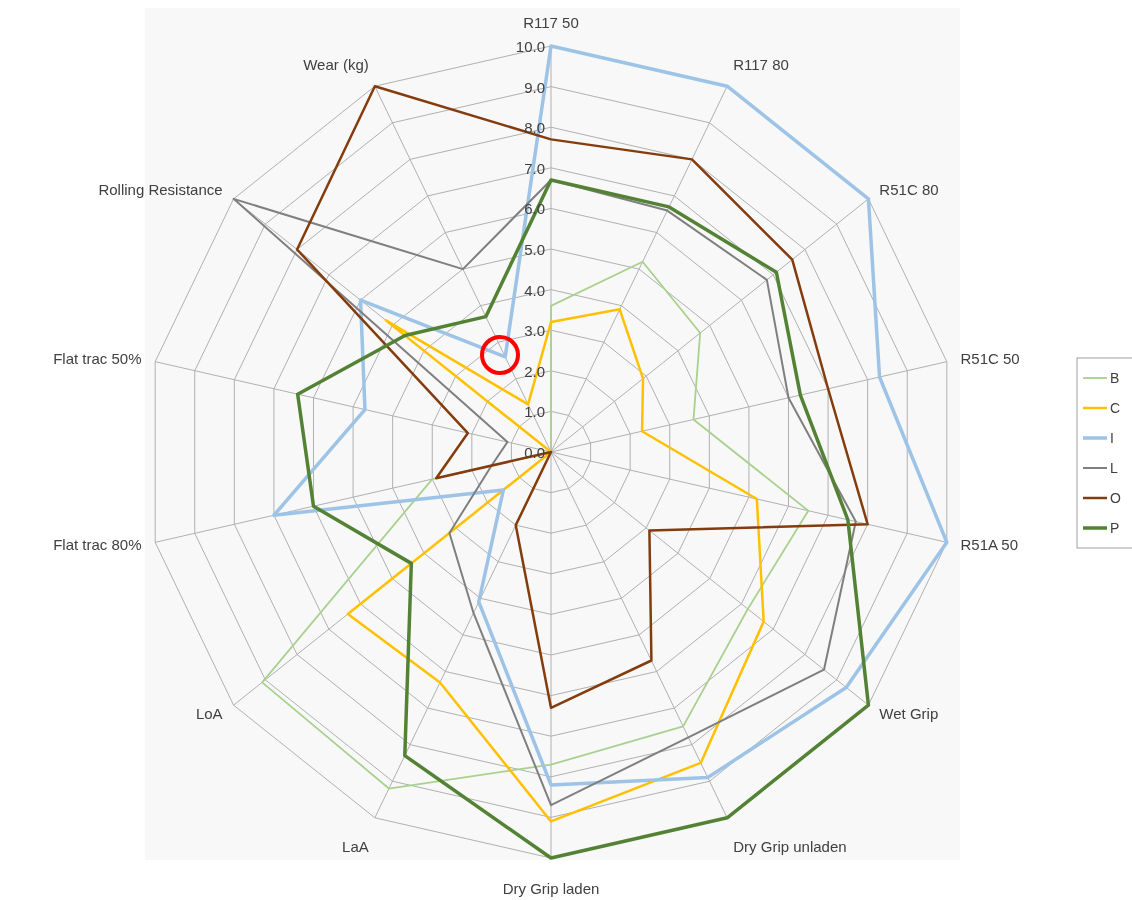  I want to click on spoke-label: Rolling Resistance, so click(160, 190).